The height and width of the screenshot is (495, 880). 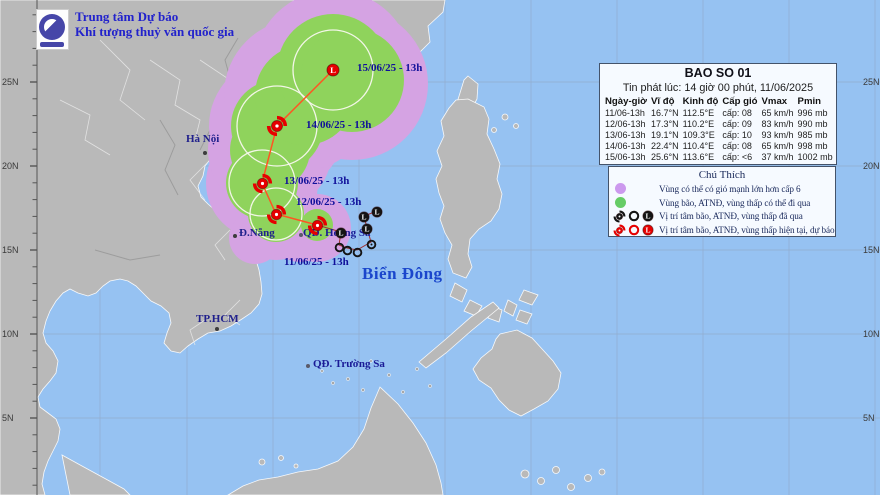 I want to click on agency-name-line2: Khí tượng thuỷ văn quốc gia, so click(x=155, y=31).